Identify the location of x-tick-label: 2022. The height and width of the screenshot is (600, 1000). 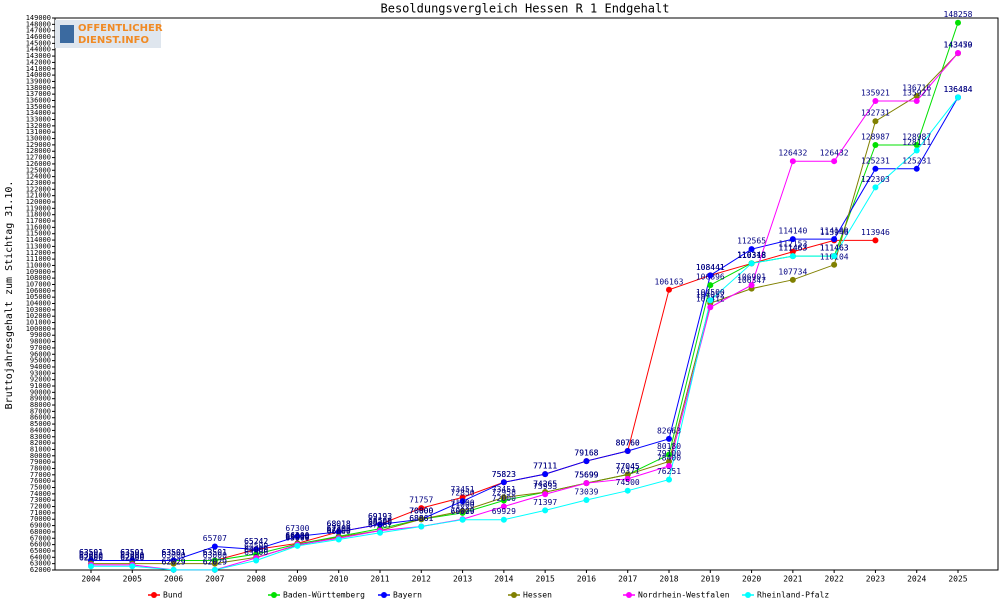
(834, 579).